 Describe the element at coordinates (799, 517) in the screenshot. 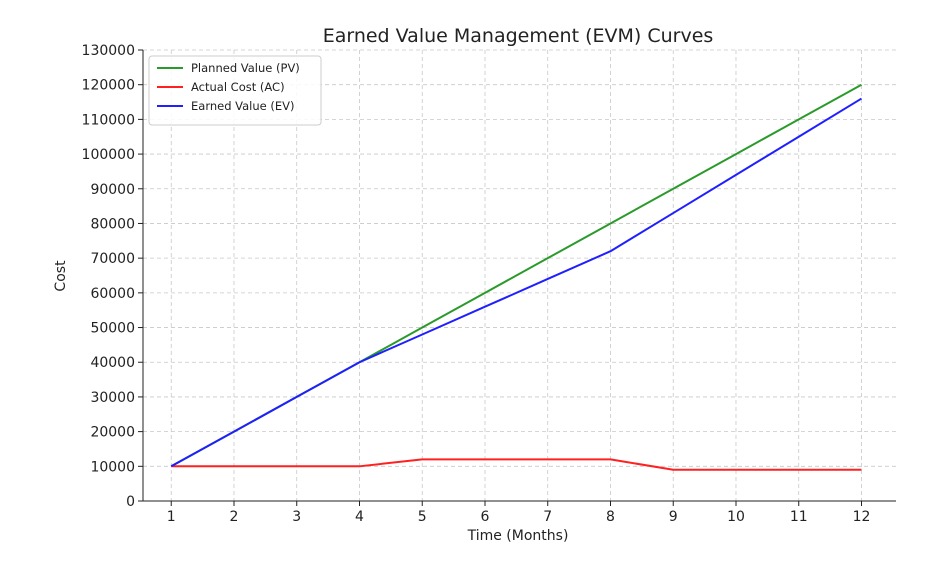

I see `x-tick-label: 11` at that location.